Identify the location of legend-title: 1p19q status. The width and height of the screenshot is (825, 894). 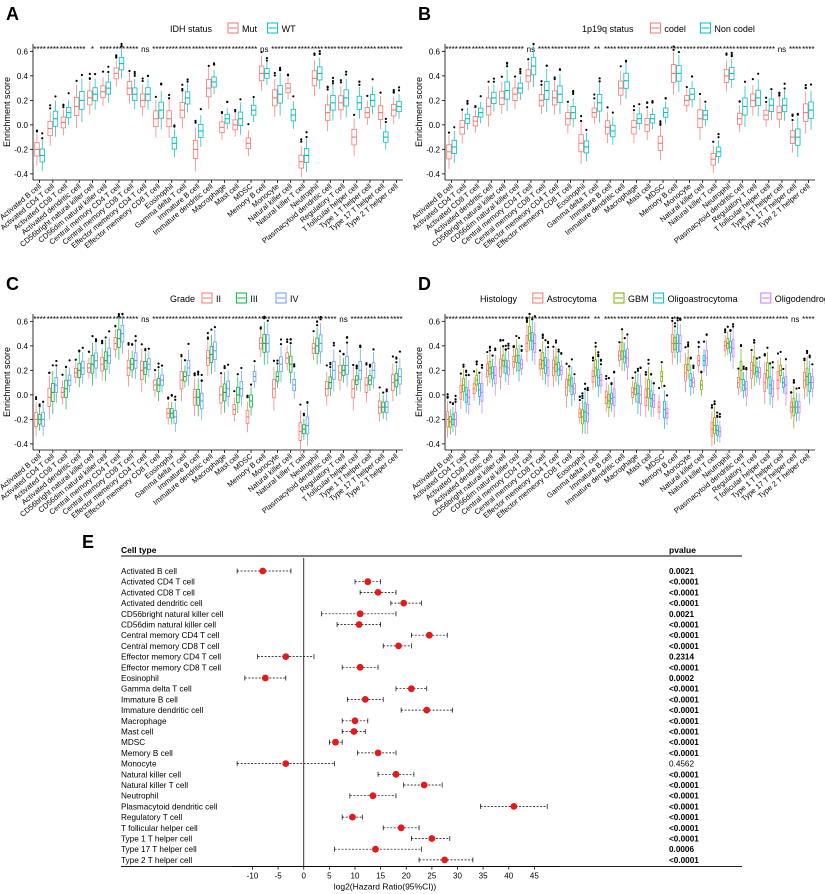
(608, 29).